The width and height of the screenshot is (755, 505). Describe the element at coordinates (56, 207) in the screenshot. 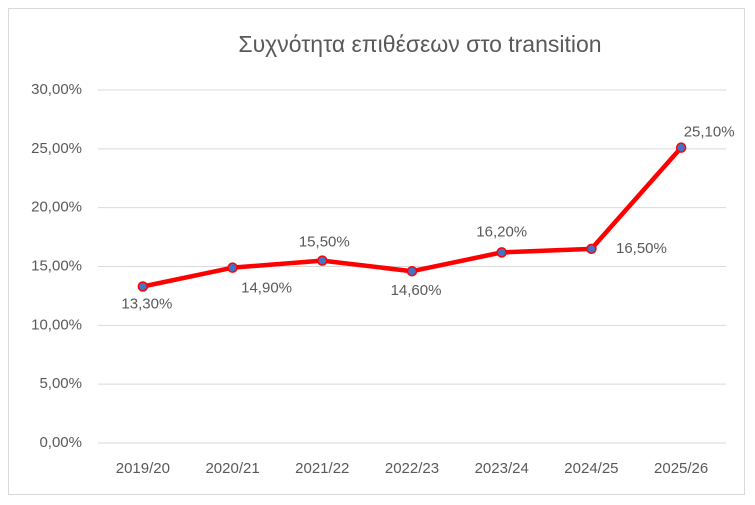

I see `y-tick-label: 20,00%` at that location.